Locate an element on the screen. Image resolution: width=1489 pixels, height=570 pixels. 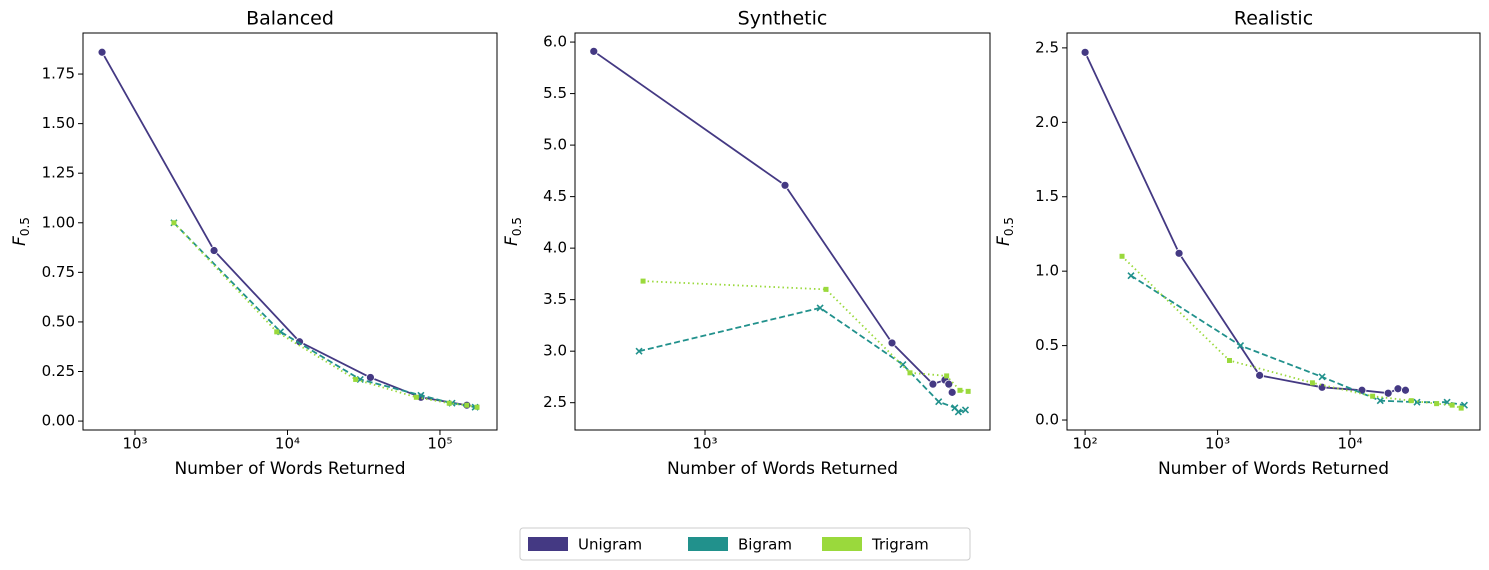
subplot-title: Synthetic is located at coordinates (783, 19).